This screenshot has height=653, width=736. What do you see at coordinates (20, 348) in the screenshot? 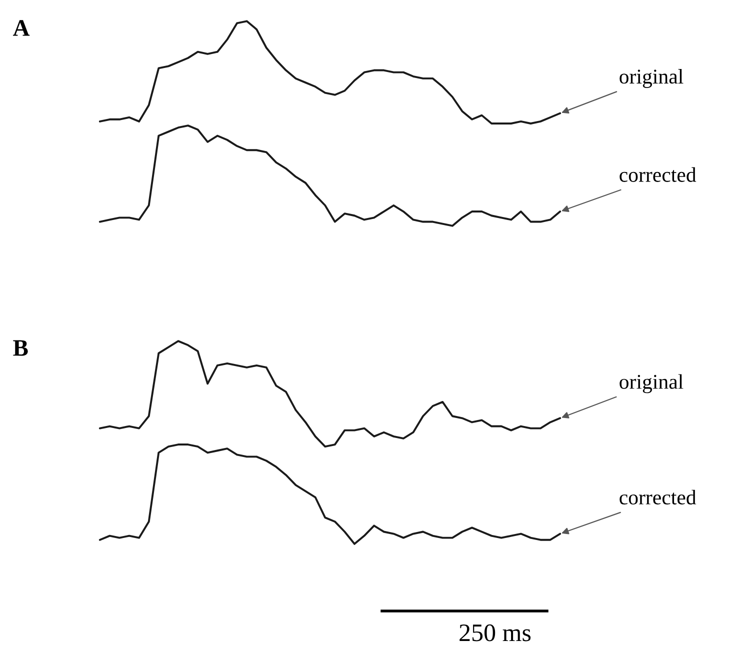
I see `chart-title: B` at bounding box center [20, 348].